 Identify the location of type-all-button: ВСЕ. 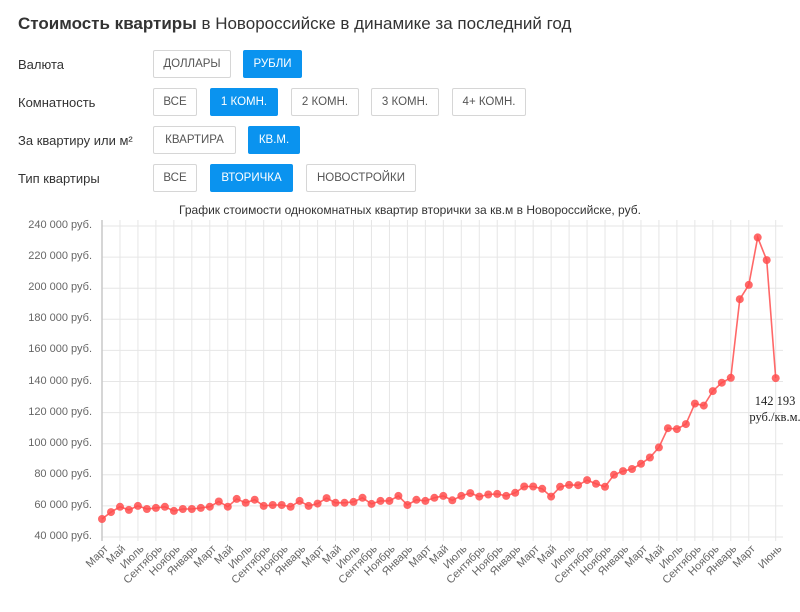
(175, 178).